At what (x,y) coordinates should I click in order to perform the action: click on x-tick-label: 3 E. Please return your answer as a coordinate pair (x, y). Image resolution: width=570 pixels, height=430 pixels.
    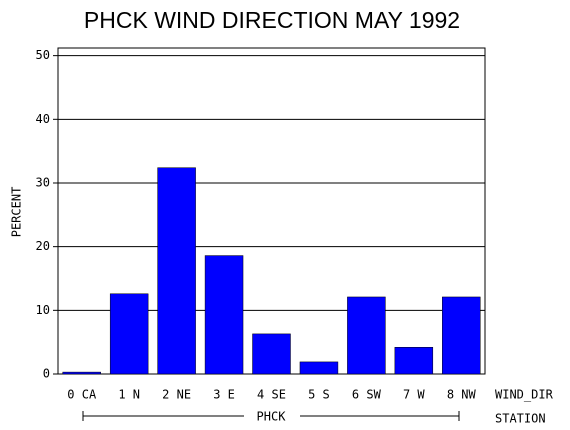
    Looking at the image, I should click on (224, 395).